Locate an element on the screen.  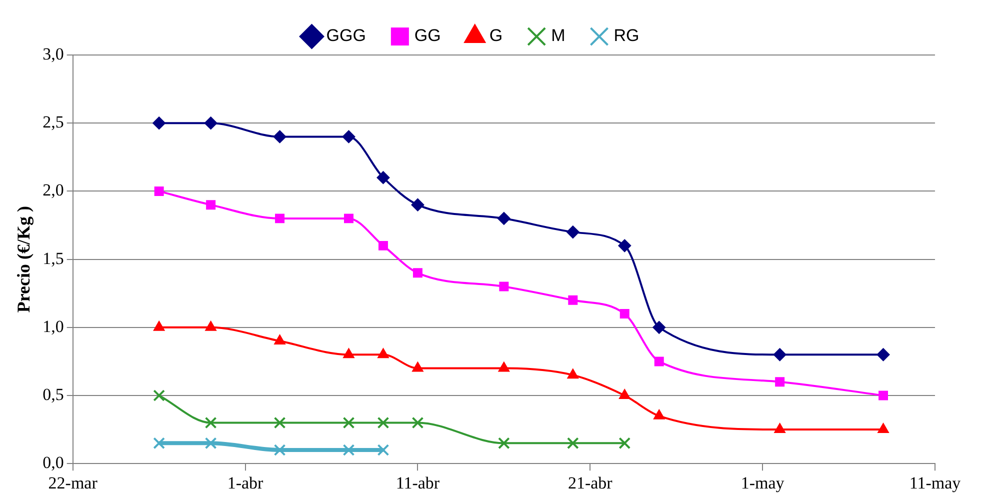
y-axis-title: Precio (€/Kg ) is located at coordinates (23, 259).